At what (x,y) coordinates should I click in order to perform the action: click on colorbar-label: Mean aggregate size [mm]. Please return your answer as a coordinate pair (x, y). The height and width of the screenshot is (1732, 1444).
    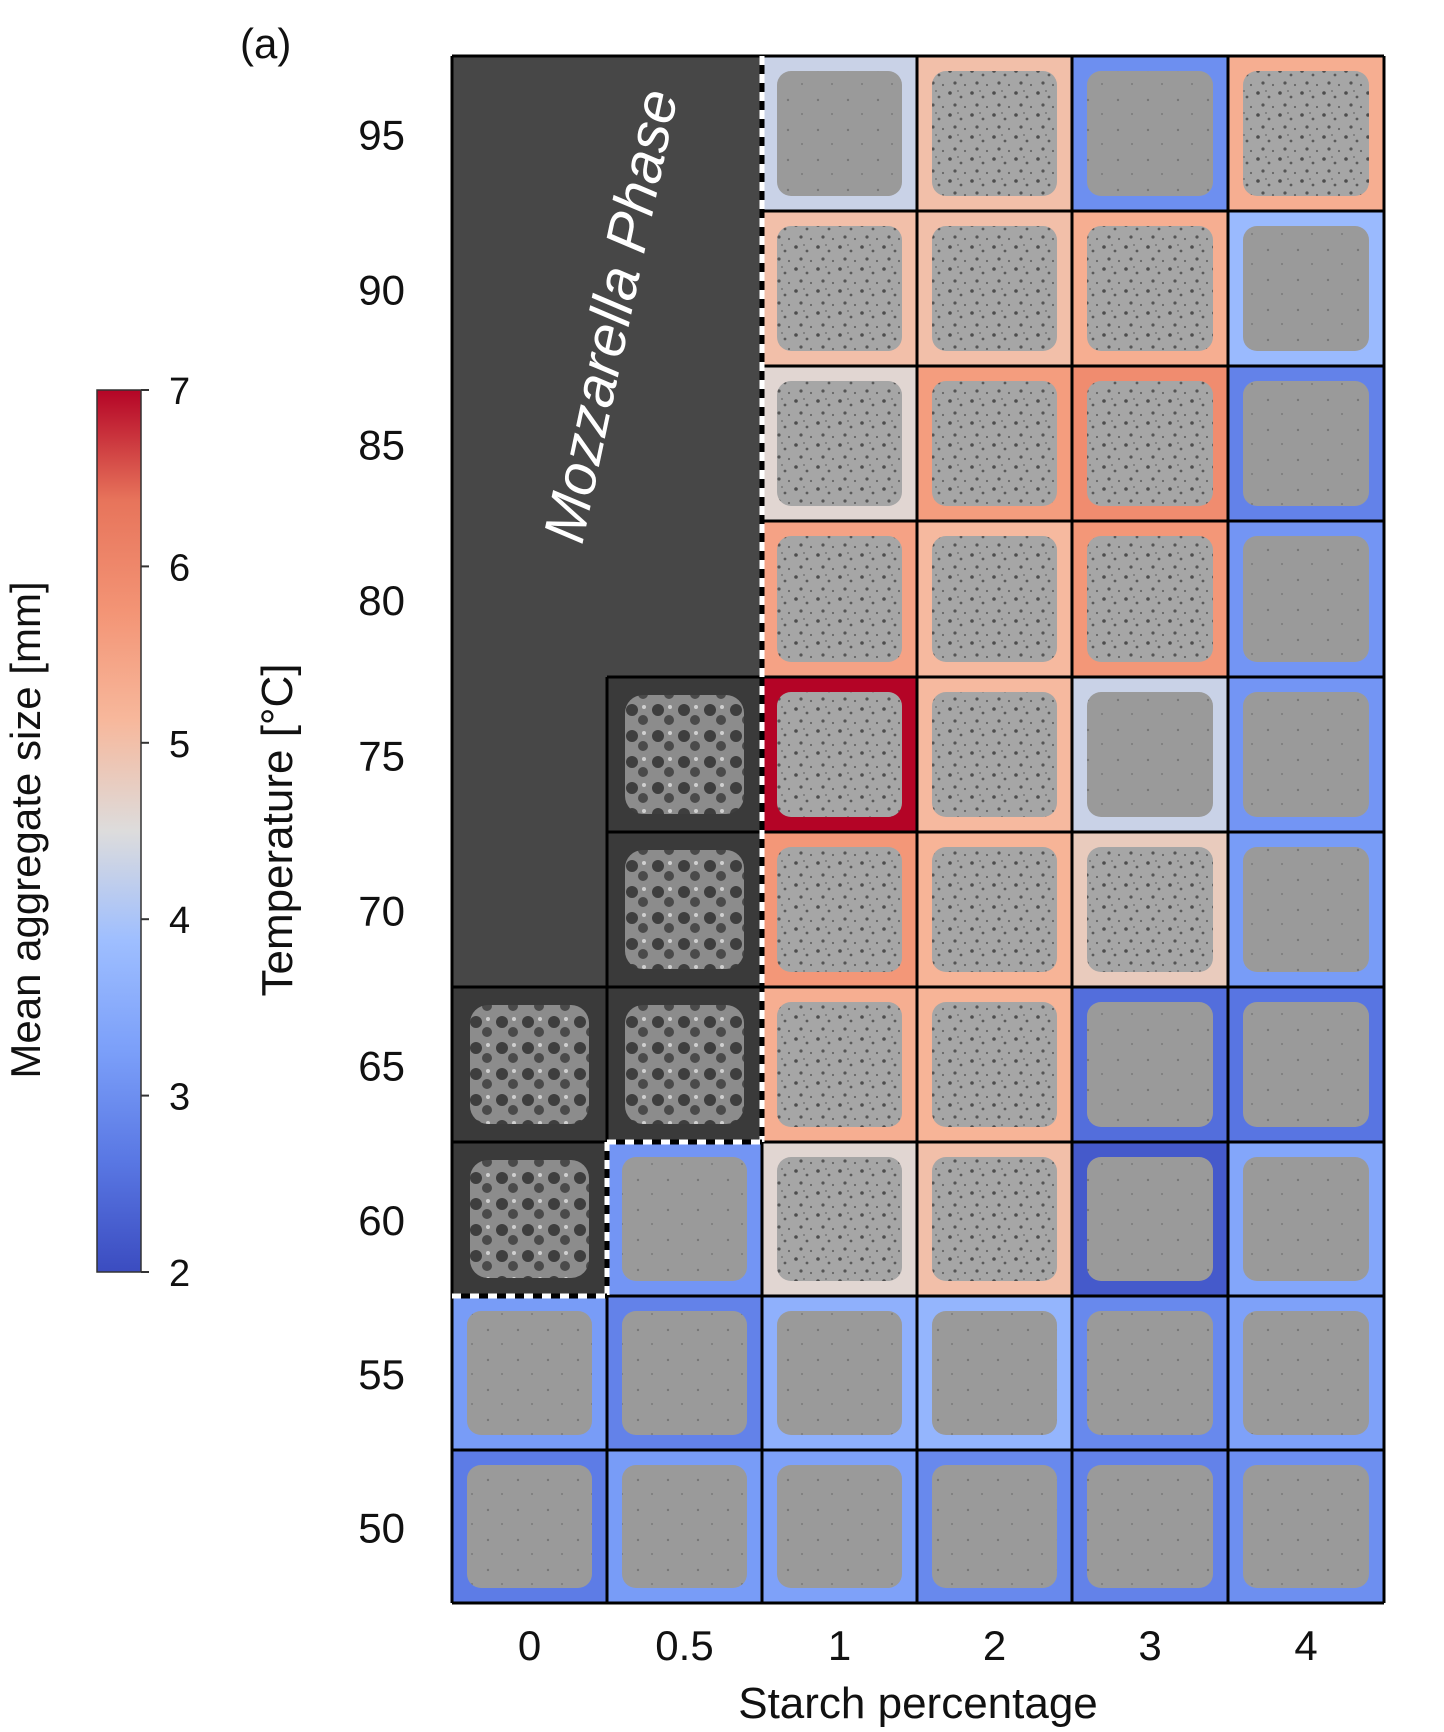
    Looking at the image, I should click on (25, 829).